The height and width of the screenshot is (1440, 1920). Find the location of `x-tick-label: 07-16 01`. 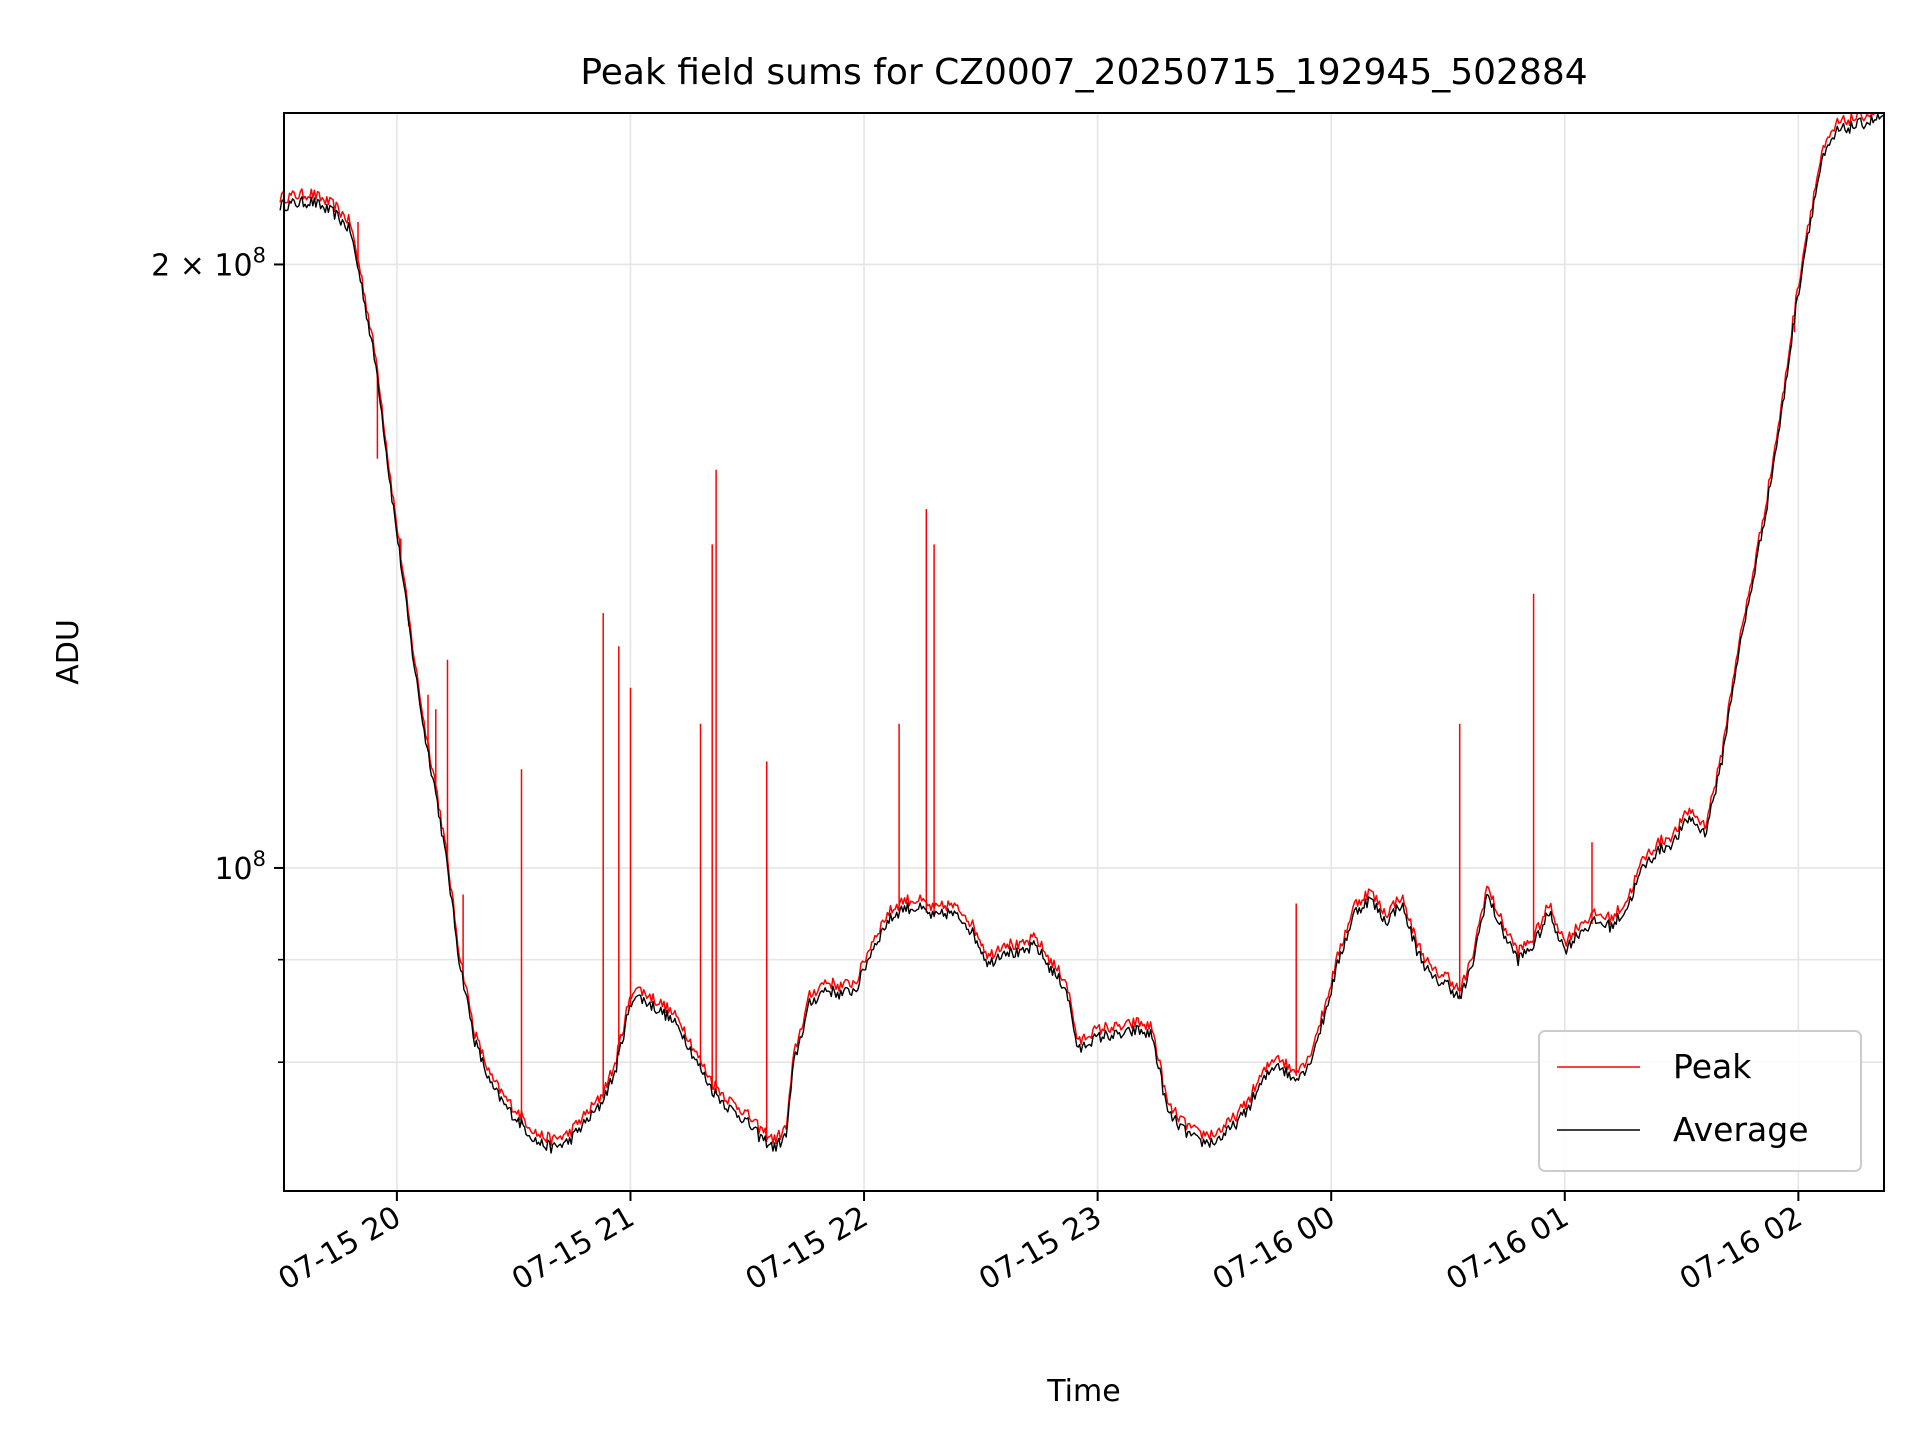

x-tick-label: 07-16 01 is located at coordinates (1507, 1249).